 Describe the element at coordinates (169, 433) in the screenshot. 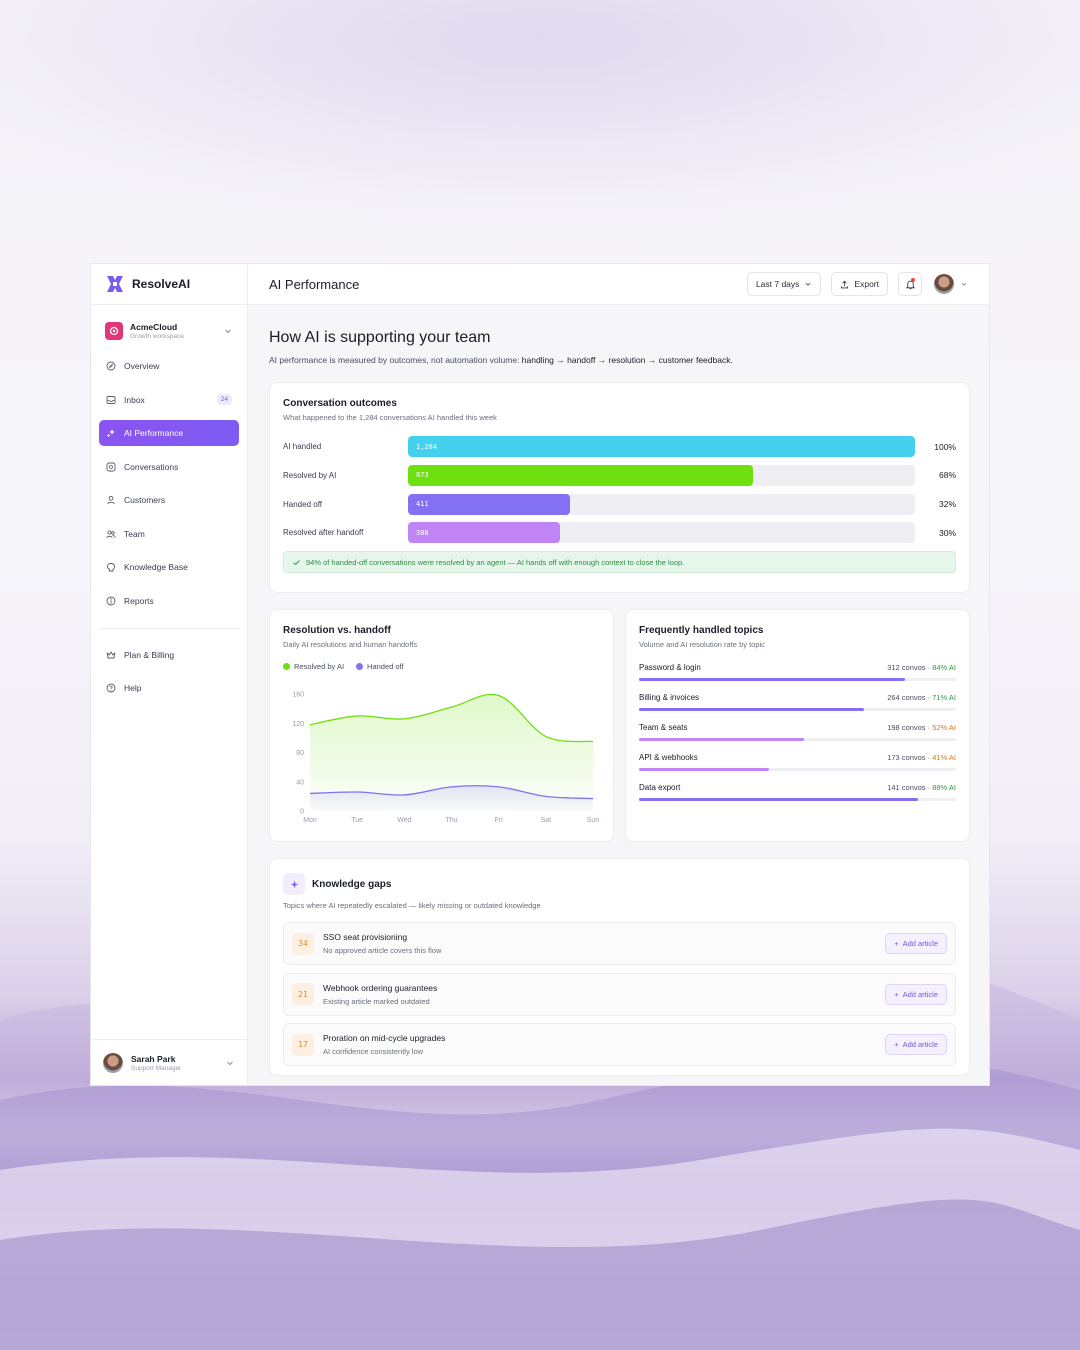

I see `sidebar-item-ai-performance: AI Performance` at that location.